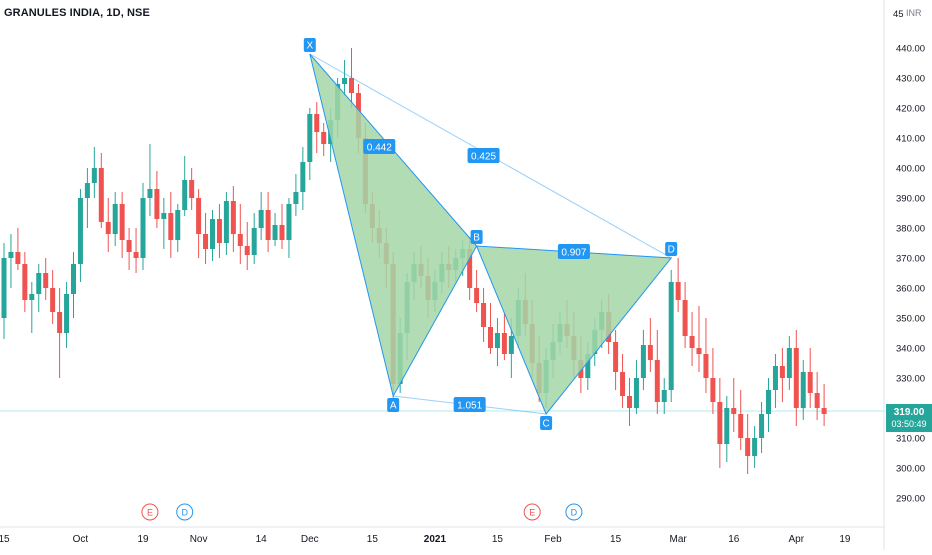 The width and height of the screenshot is (932, 555). What do you see at coordinates (483, 155) in the screenshot?
I see `ratio-label: 0.425` at bounding box center [483, 155].